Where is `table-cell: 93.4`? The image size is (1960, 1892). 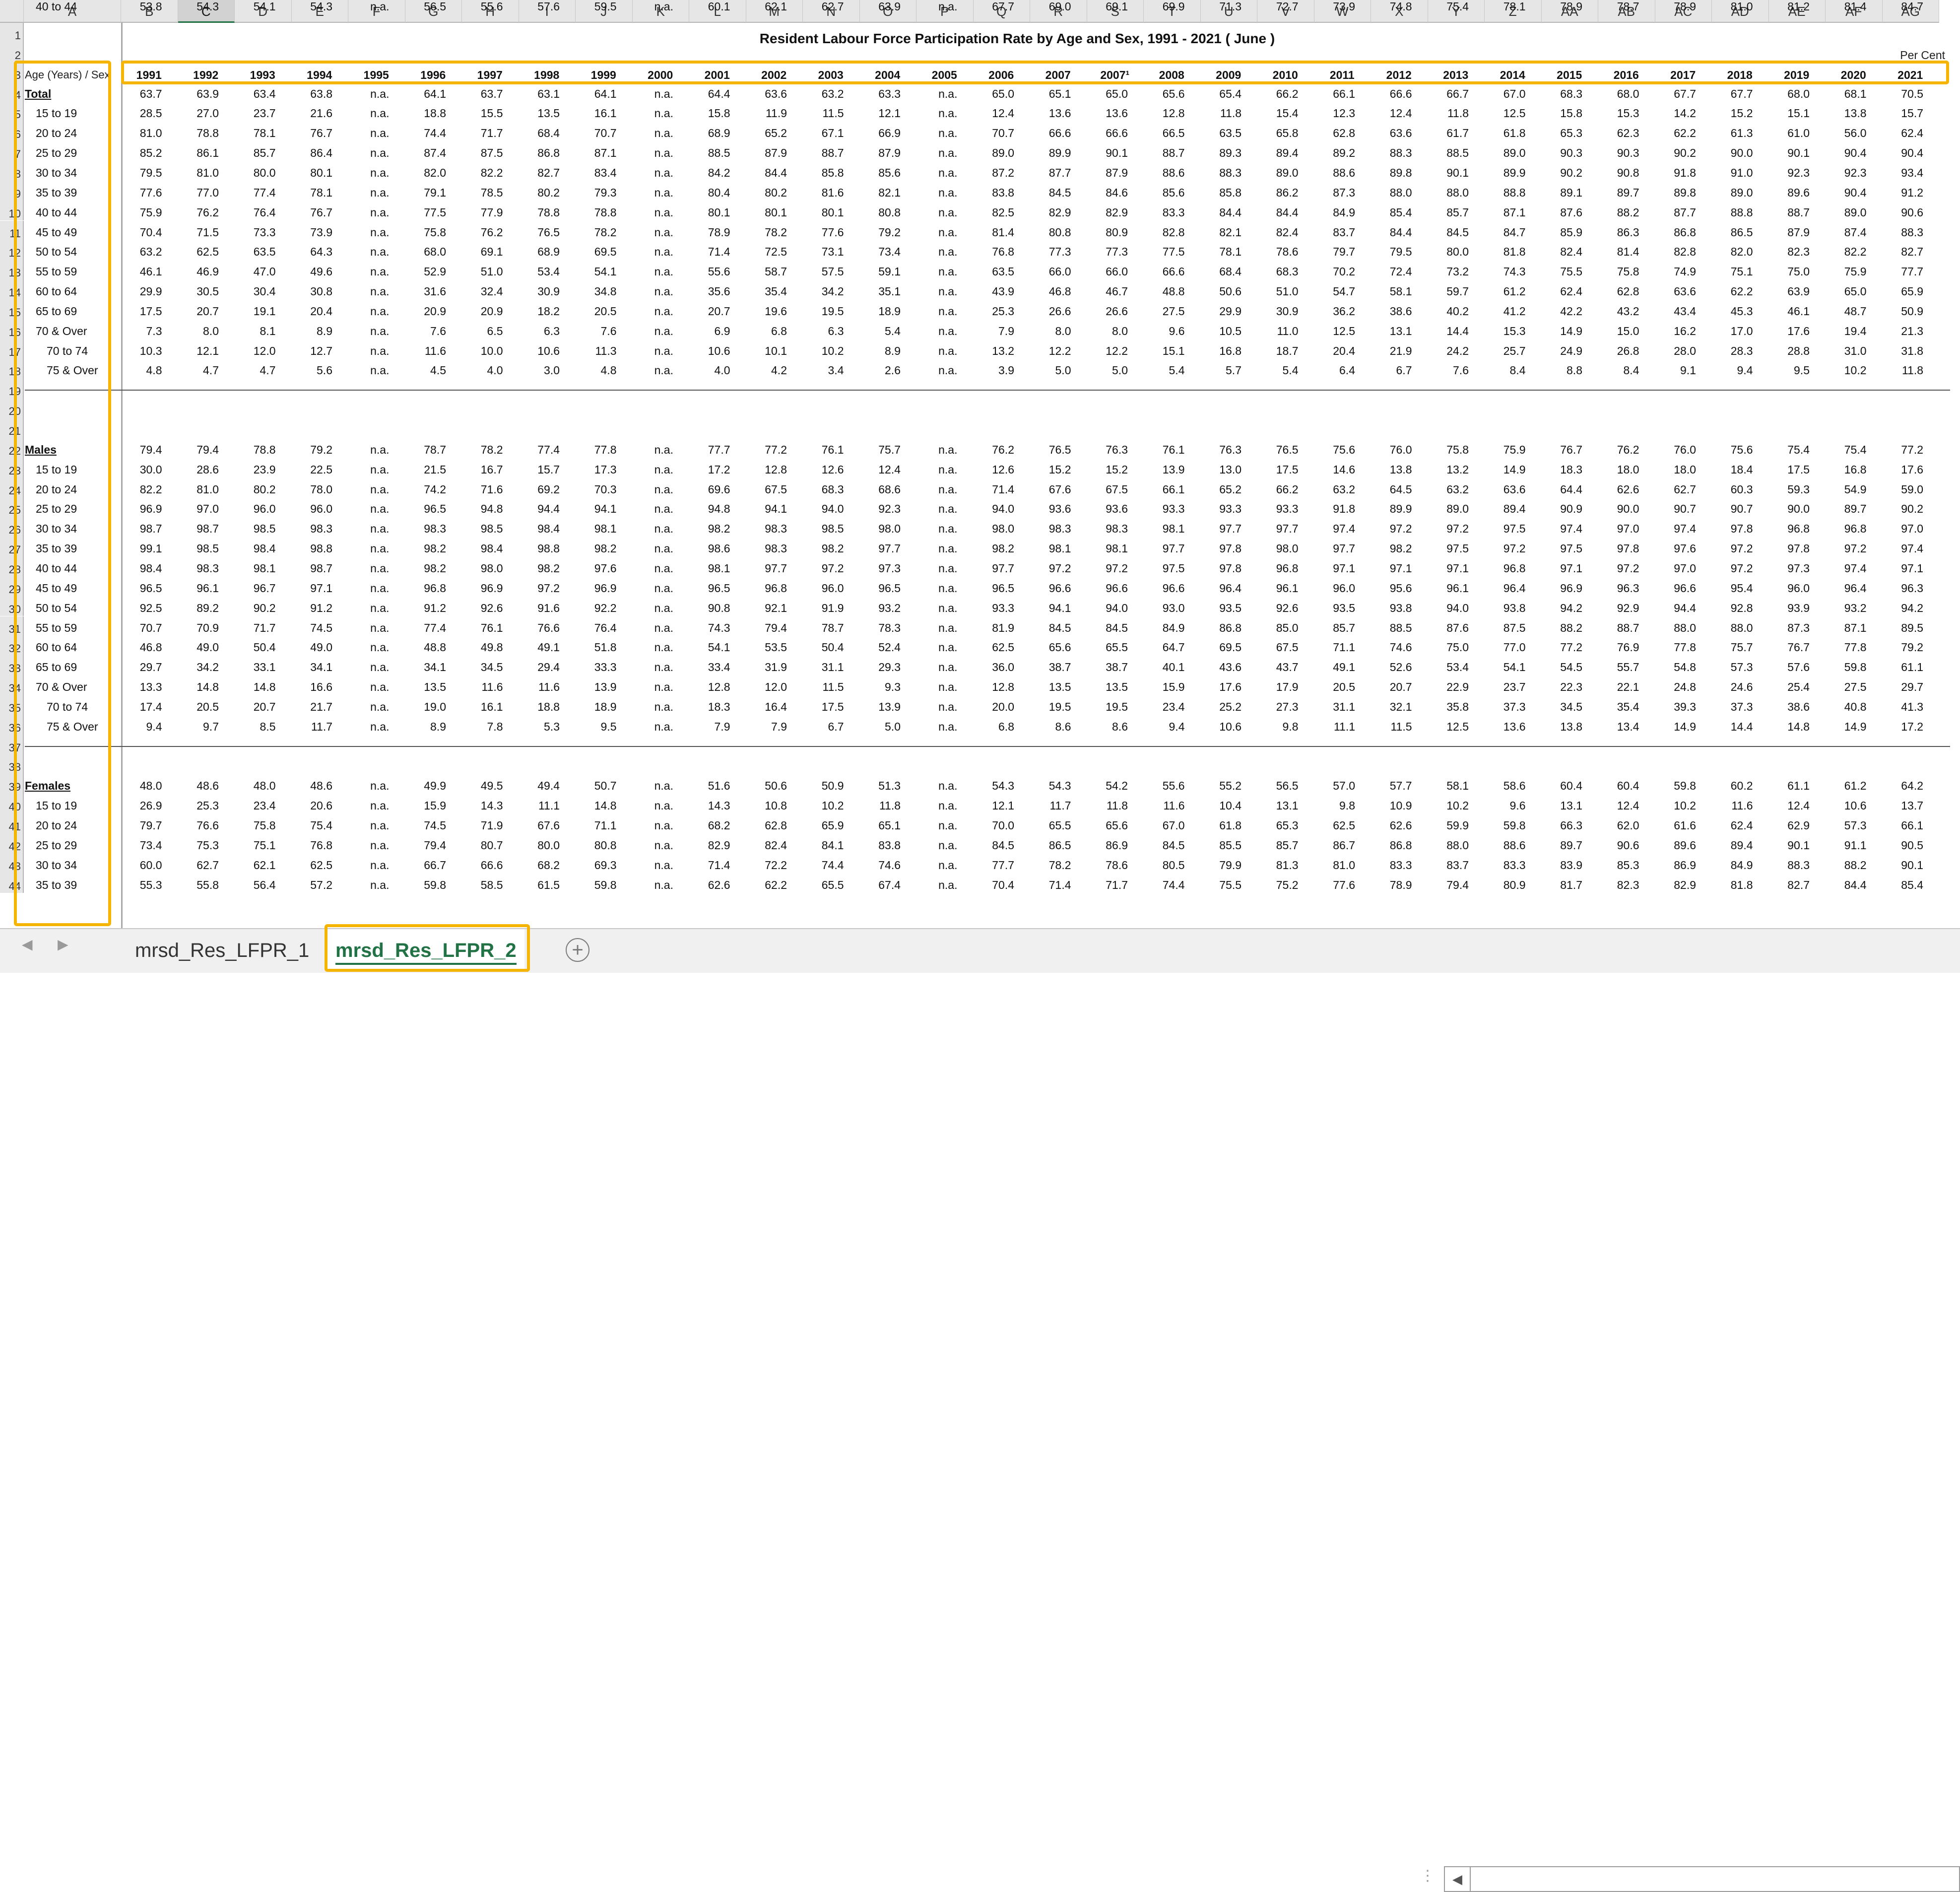
table-cell: 93.4 is located at coordinates (1912, 172).